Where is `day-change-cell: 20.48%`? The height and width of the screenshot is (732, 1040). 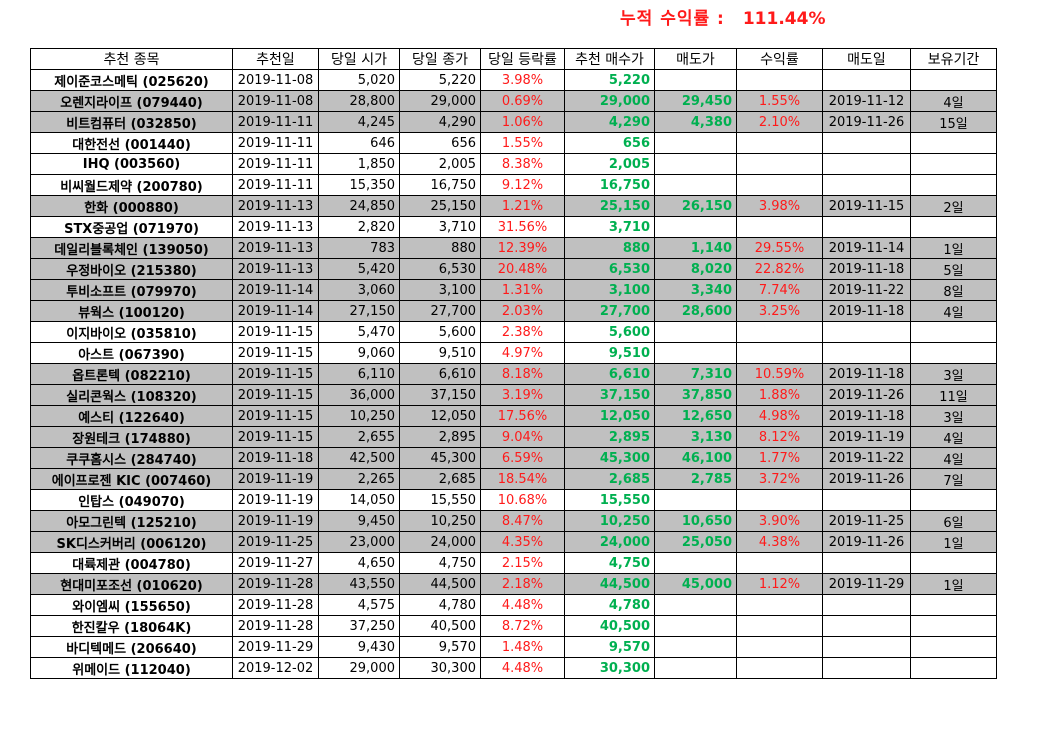 day-change-cell: 20.48% is located at coordinates (522, 269).